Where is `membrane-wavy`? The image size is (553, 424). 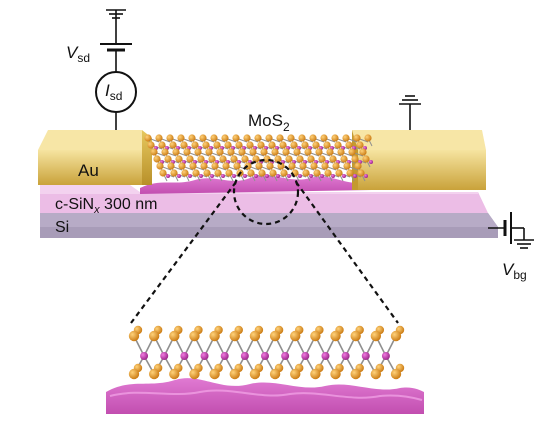
membrane-wavy is located at coordinates (256, 184).